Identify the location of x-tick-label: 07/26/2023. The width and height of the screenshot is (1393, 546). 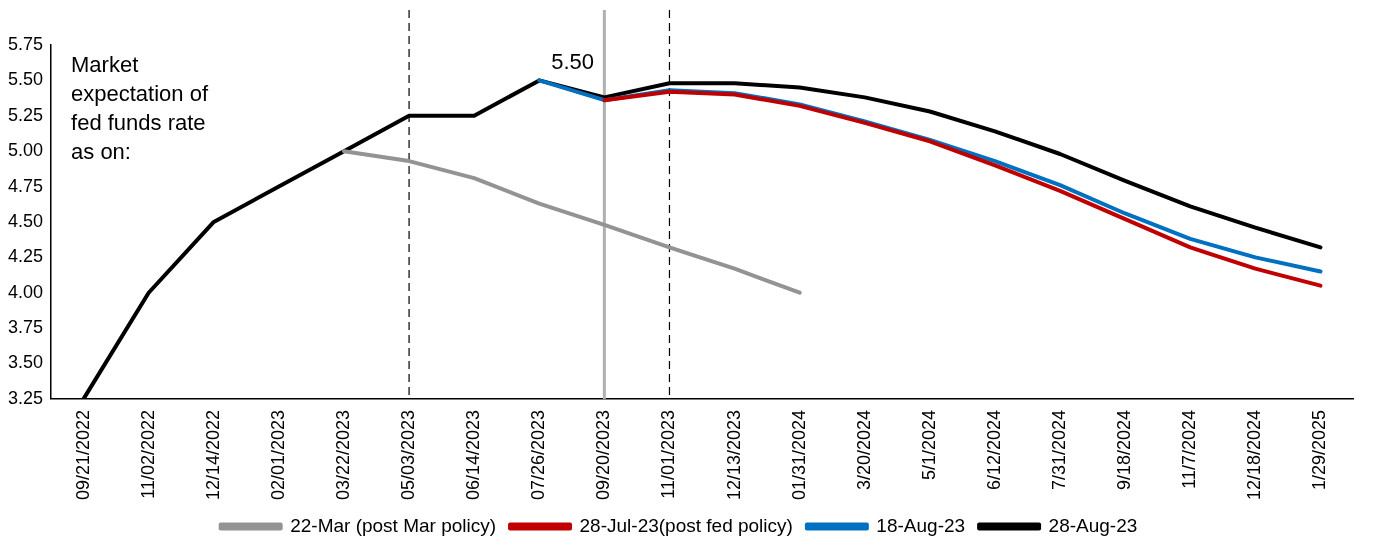
(538, 455).